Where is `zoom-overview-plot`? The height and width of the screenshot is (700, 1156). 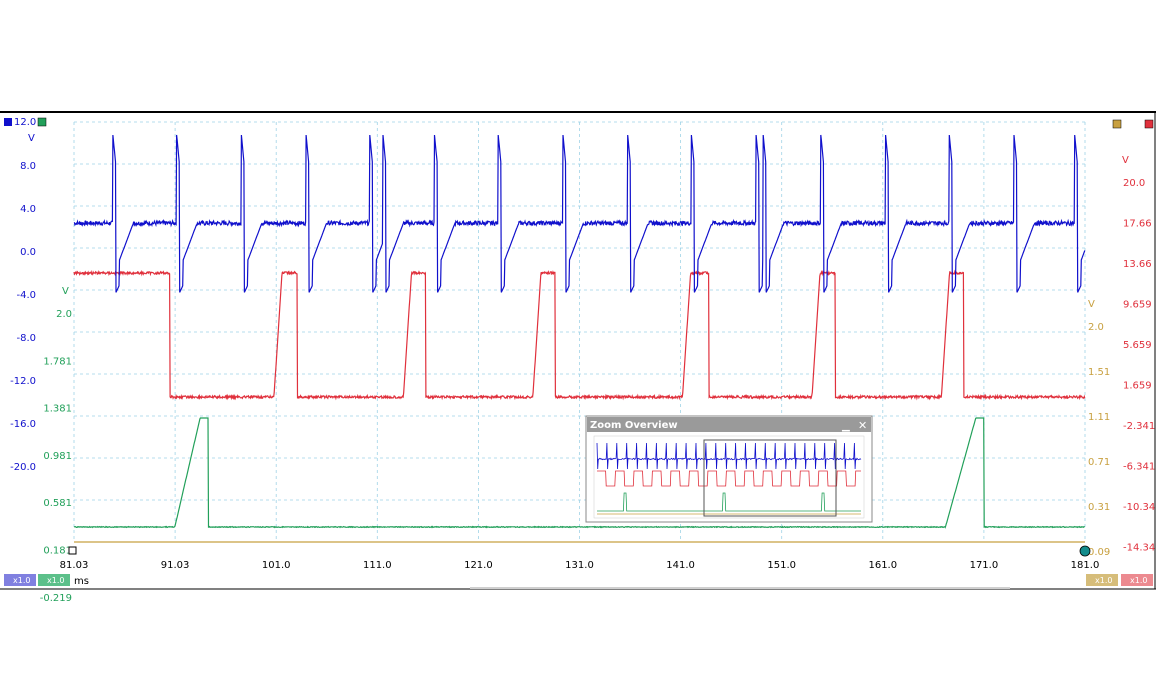
zoom-overview-plot is located at coordinates (729, 477).